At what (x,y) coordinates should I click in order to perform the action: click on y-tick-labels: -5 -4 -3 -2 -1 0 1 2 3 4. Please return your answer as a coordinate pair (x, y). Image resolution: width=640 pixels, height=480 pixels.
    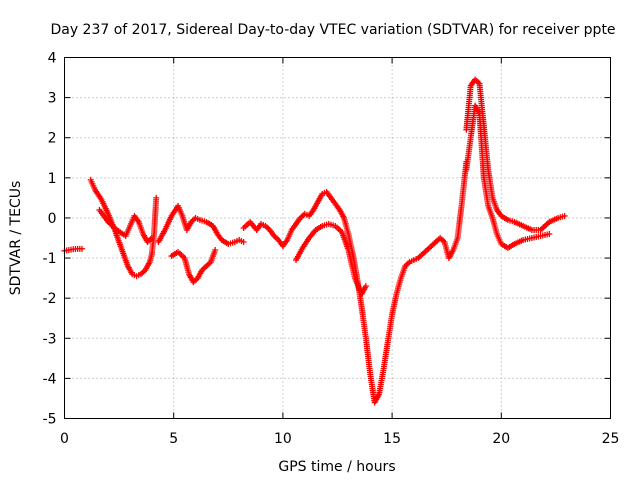
    Looking at the image, I should click on (50, 239).